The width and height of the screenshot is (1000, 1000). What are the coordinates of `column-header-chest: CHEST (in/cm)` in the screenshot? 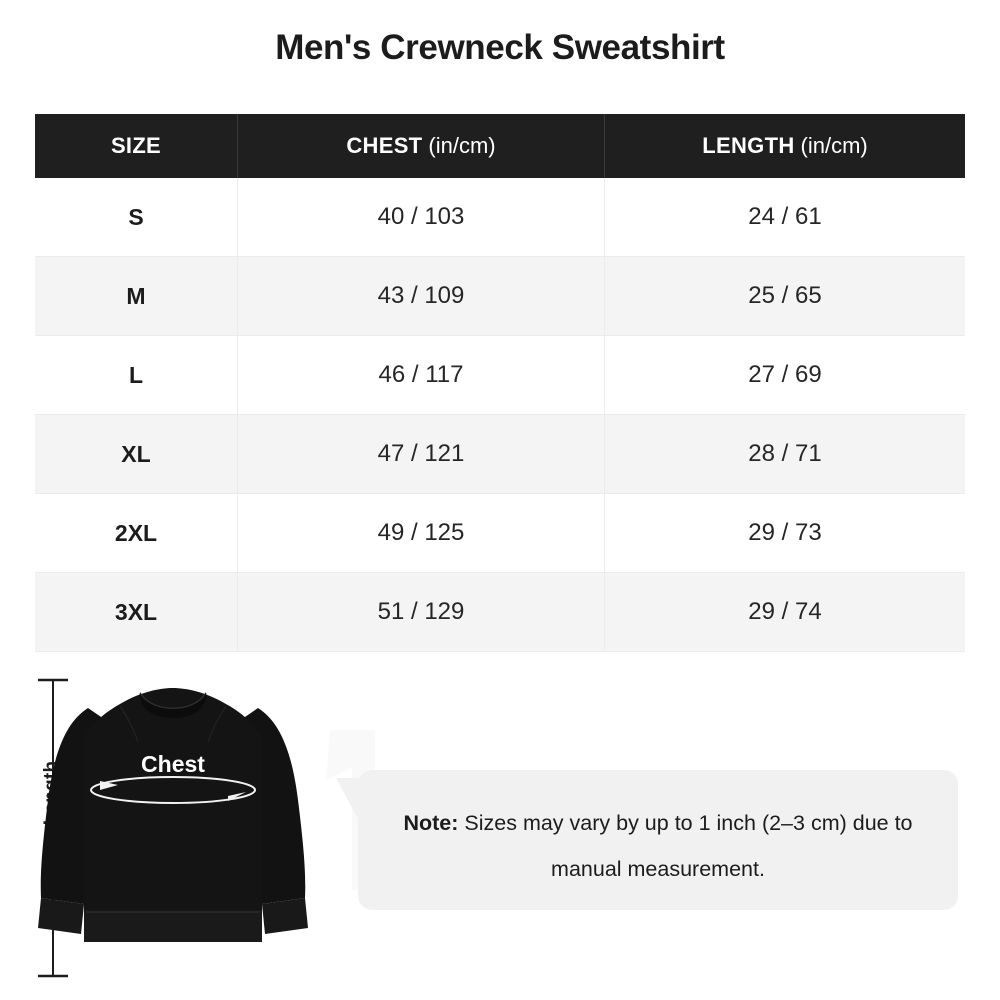 It's located at (420, 146).